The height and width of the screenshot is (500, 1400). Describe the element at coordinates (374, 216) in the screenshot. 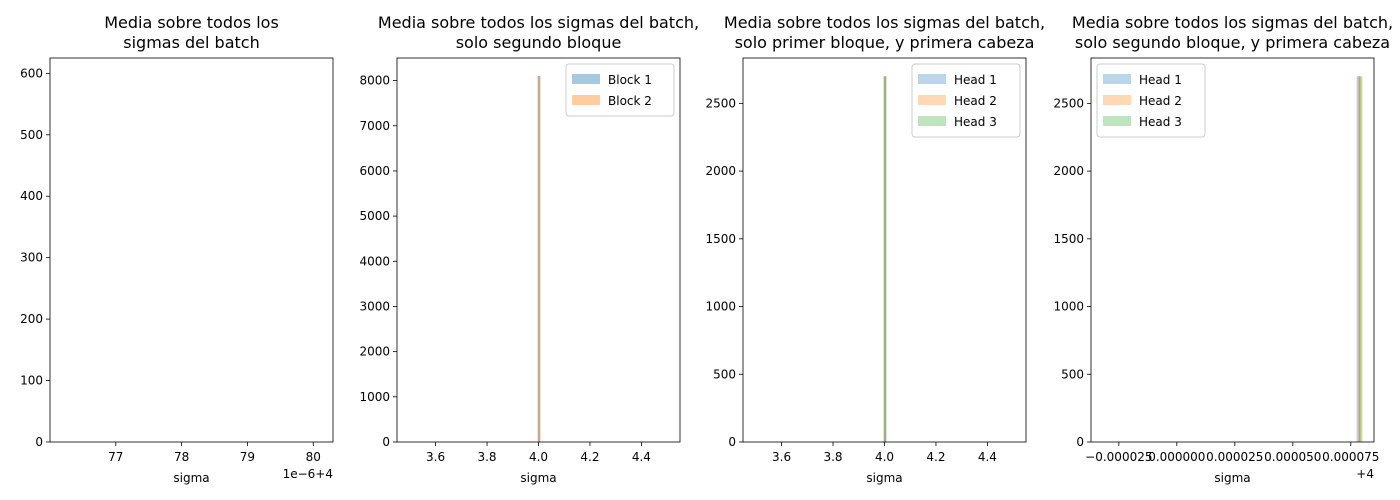

I see `y-tick-label: 5000` at that location.